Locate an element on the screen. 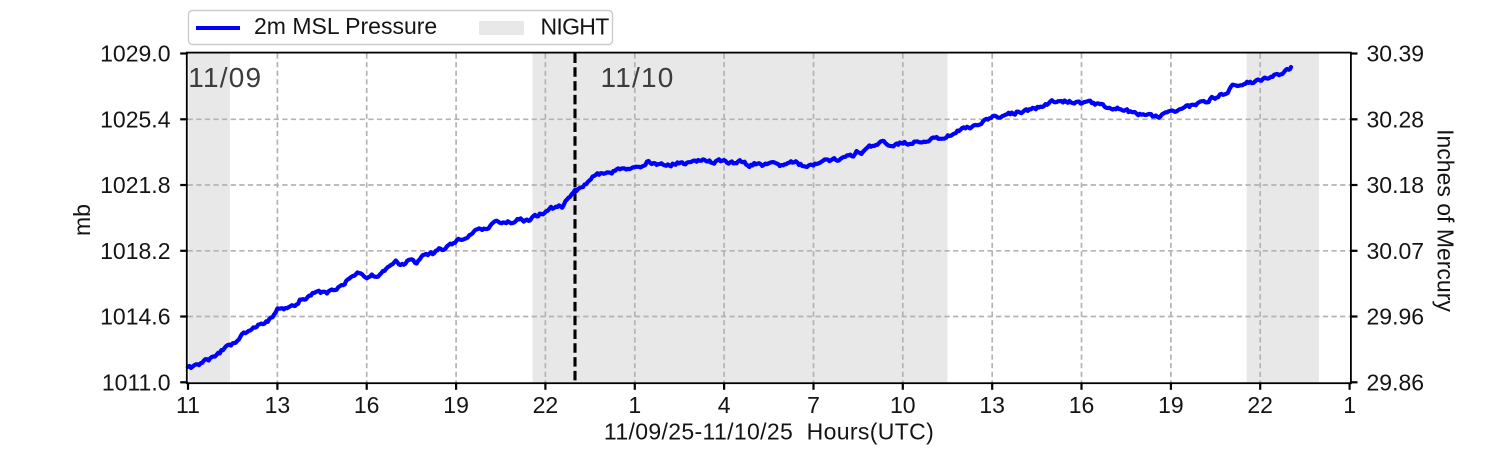 The height and width of the screenshot is (450, 1500). svg-text: 30.28 is located at coordinates (1396, 119).